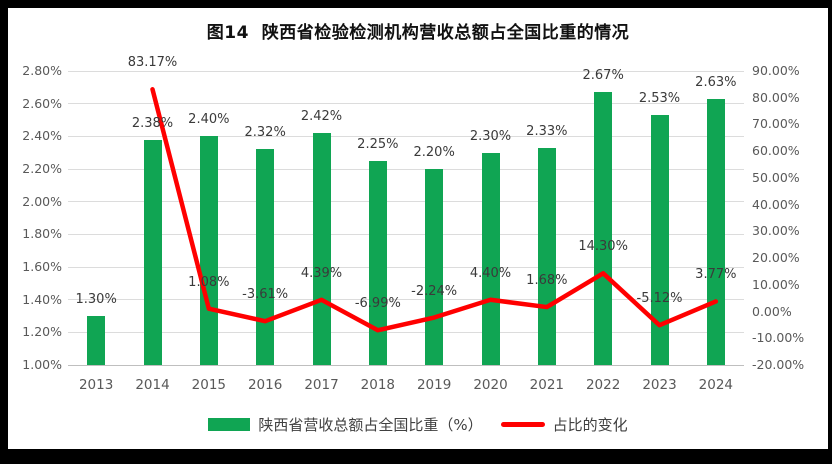 Image resolution: width=832 pixels, height=464 pixels. I want to click on y-axis-tick-right: 10.00%, so click(776, 284).